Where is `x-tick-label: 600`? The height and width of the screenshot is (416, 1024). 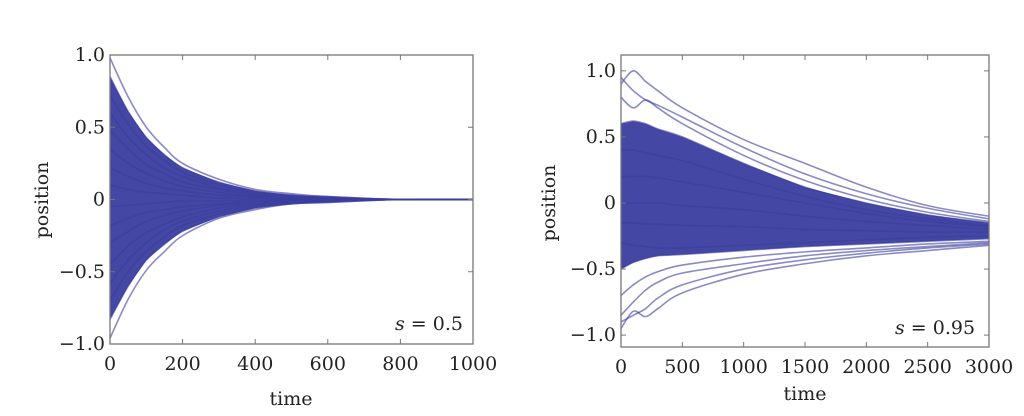 x-tick-label: 600 is located at coordinates (328, 364).